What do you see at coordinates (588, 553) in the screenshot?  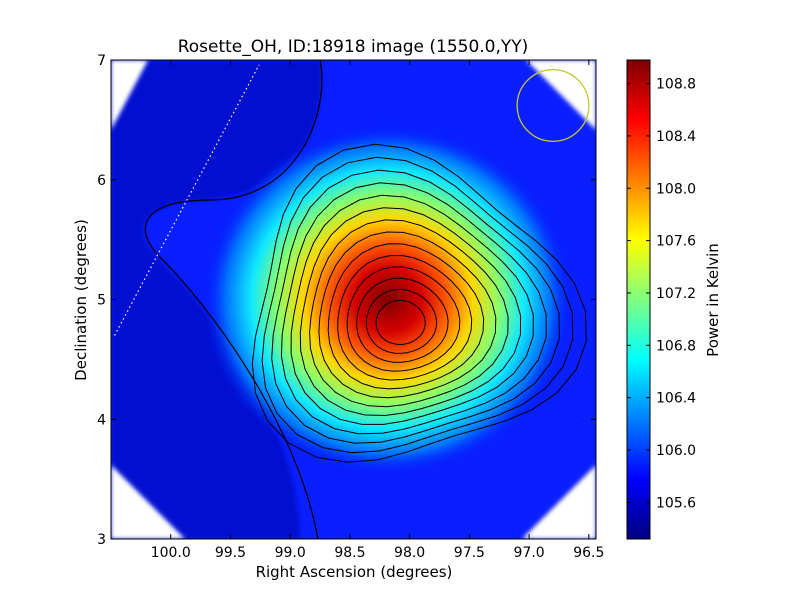 I see `x-tick-label: 96.5` at bounding box center [588, 553].